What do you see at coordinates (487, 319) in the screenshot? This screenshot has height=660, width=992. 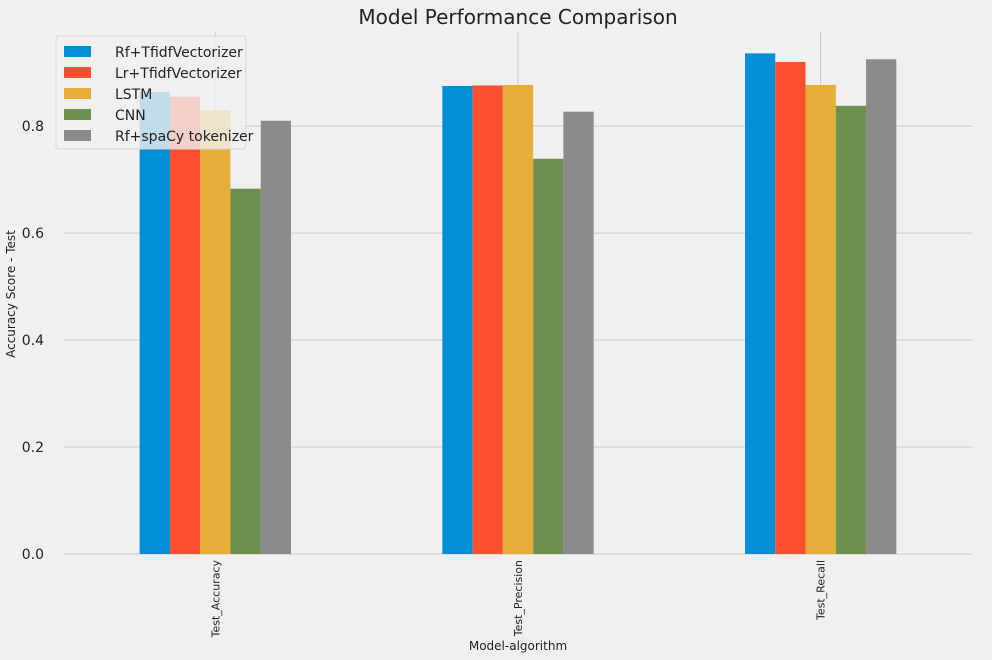 I see `bar-lr-tfidfvectorizer-test-precision` at bounding box center [487, 319].